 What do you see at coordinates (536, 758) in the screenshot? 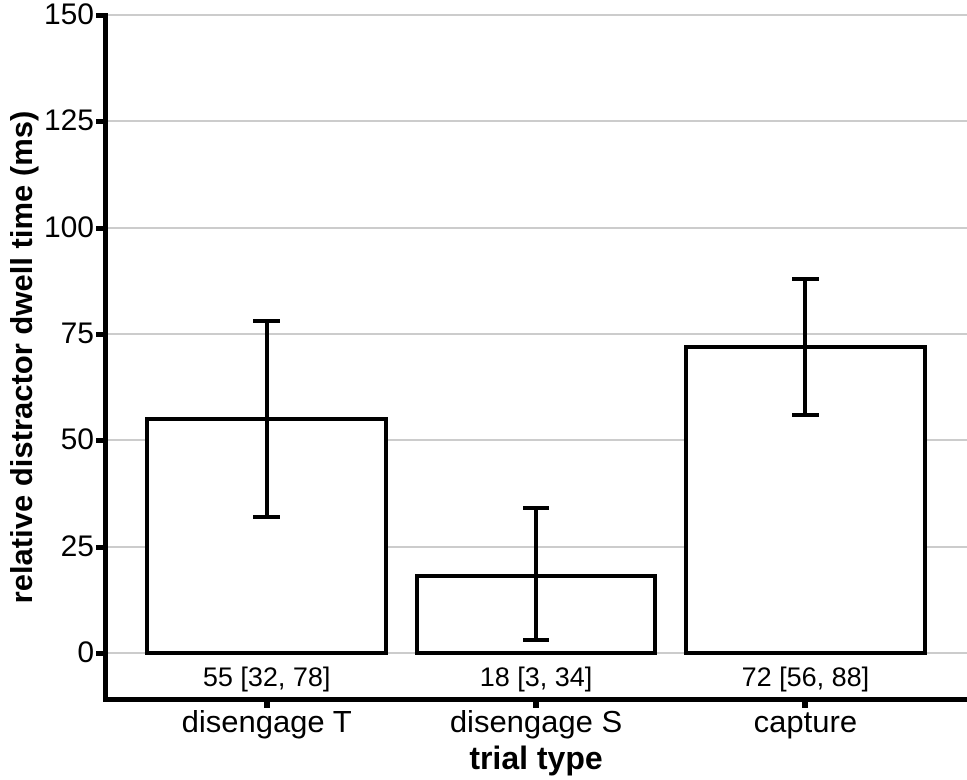
I see `x-axis-title: trial type` at bounding box center [536, 758].